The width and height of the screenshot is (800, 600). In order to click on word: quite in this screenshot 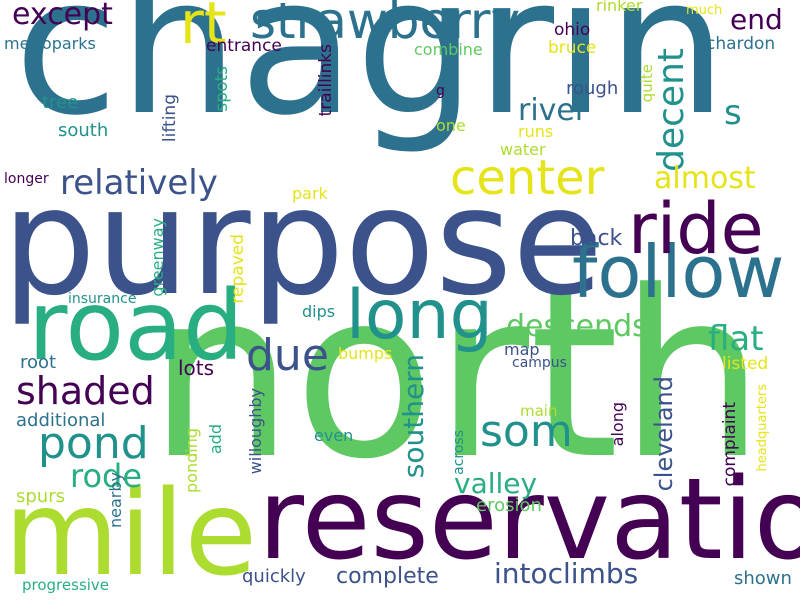, I will do `click(647, 83)`.